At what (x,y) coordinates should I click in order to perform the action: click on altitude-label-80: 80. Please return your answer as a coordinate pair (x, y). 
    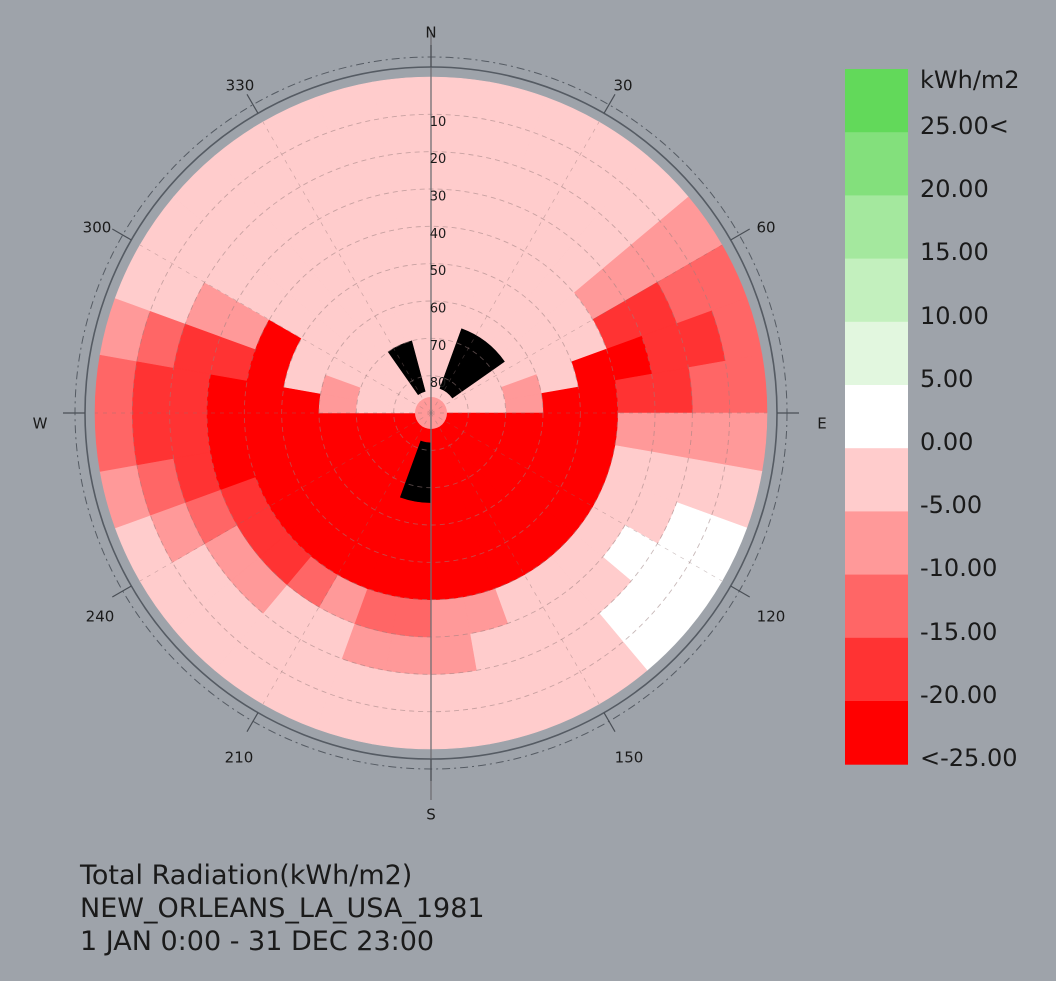
    Looking at the image, I should click on (438, 383).